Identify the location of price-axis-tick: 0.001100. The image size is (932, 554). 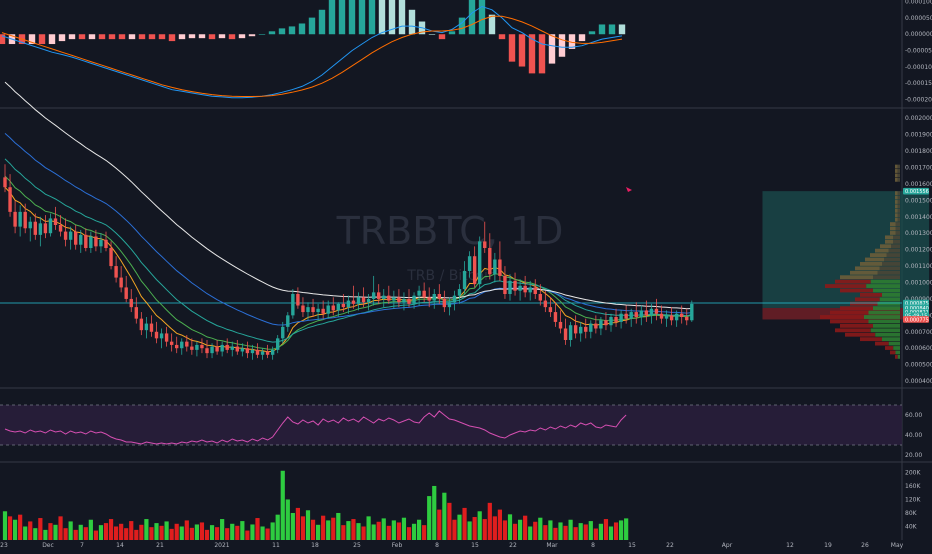
(918, 266).